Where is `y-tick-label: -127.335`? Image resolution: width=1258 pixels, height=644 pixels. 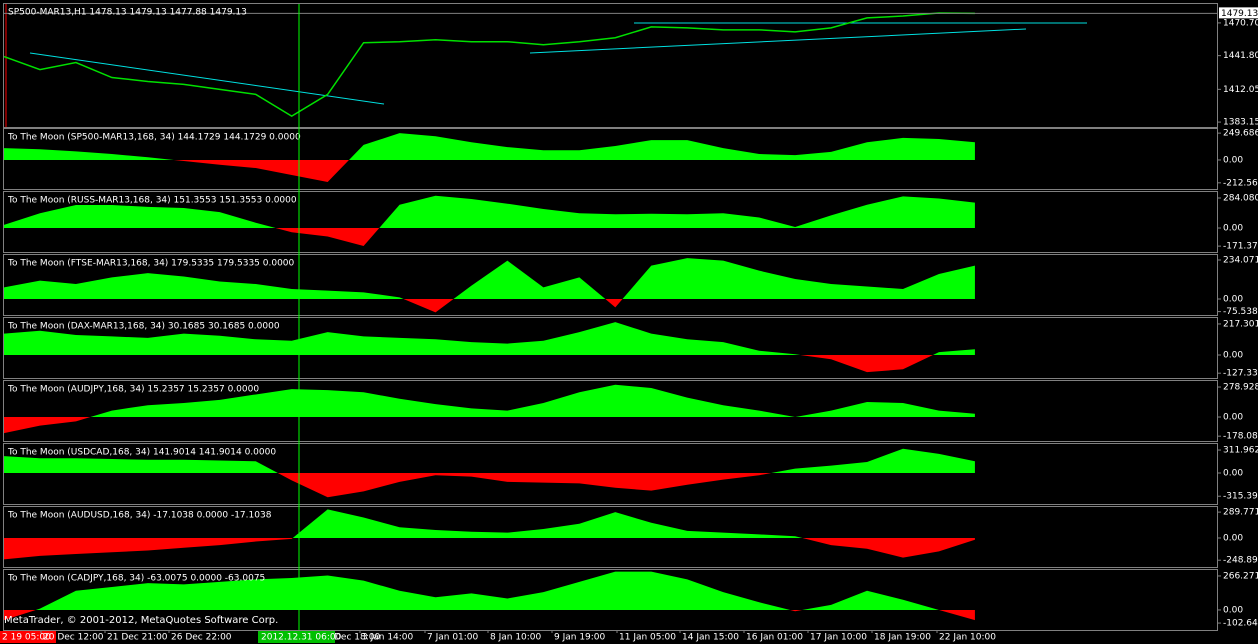 y-tick-label: -127.335 is located at coordinates (1240, 374).